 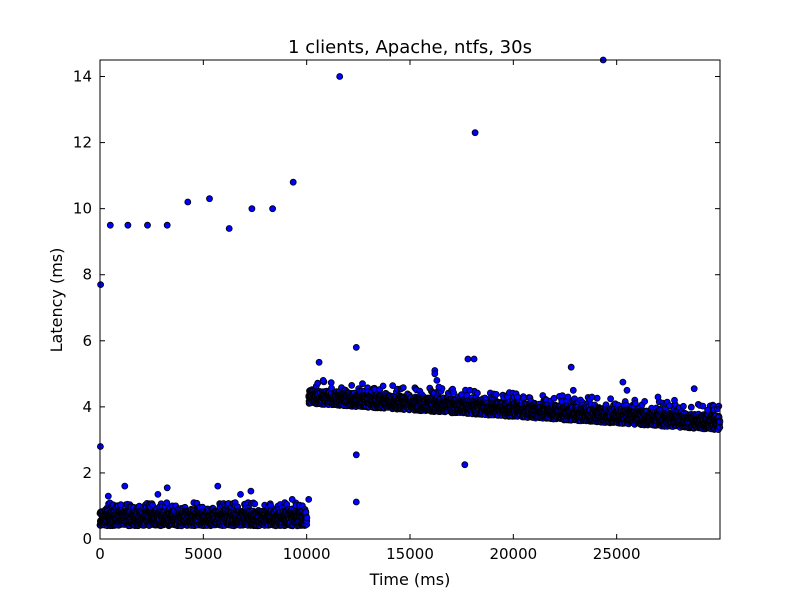 What do you see at coordinates (410, 47) in the screenshot?
I see `chart-title: 1 clients, Apache, ntfs, 30s` at bounding box center [410, 47].